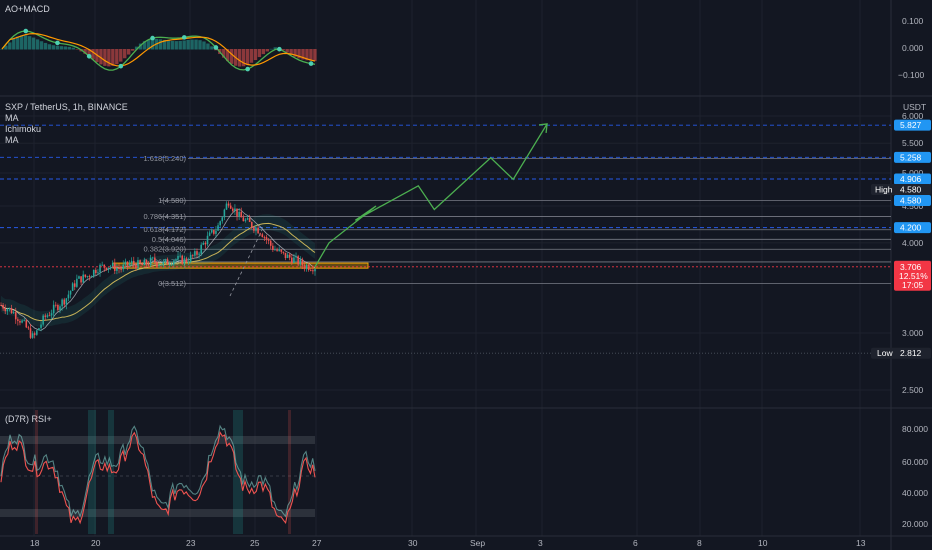 The width and height of the screenshot is (932, 550). Describe the element at coordinates (913, 21) in the screenshot. I see `macd-tick: 0.100` at that location.